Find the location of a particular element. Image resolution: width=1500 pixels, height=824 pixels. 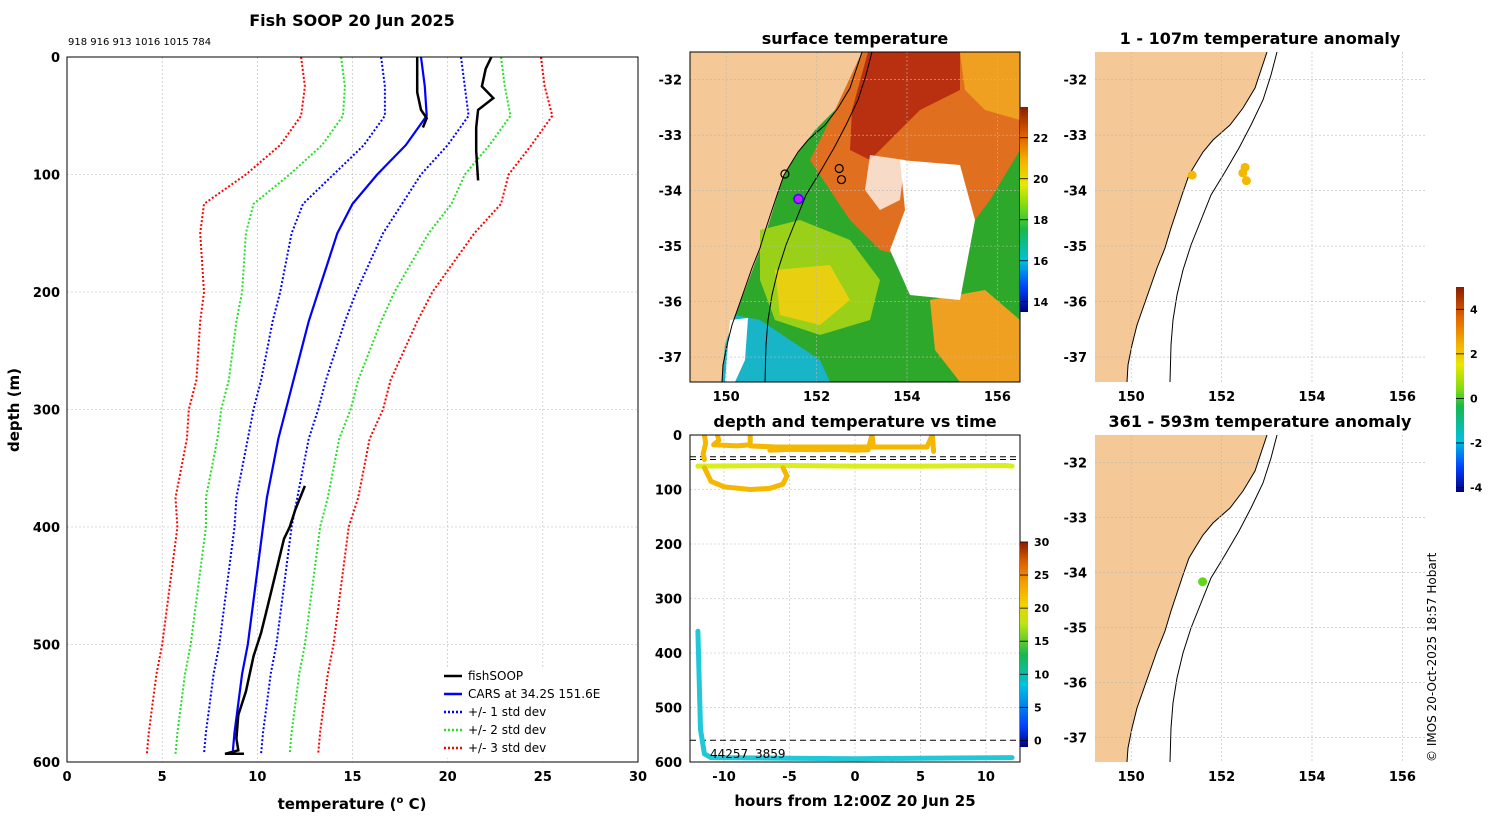

depth-time-ytick-label: 400 is located at coordinates (668, 654).